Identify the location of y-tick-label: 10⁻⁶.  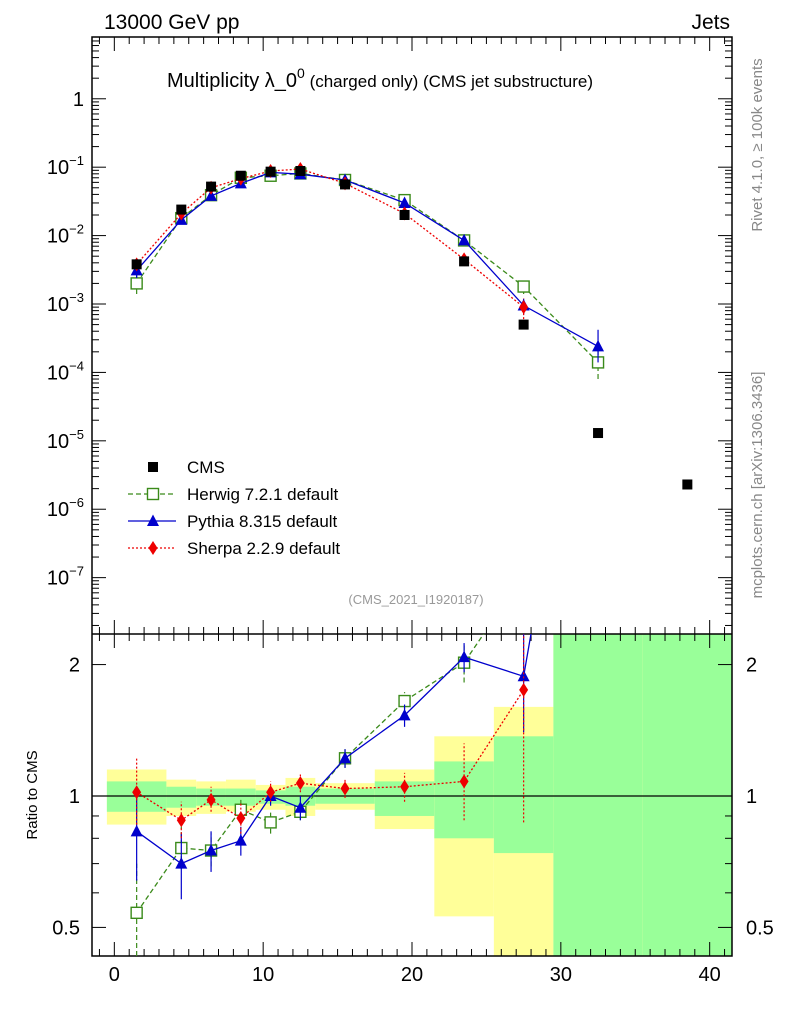
(65, 508).